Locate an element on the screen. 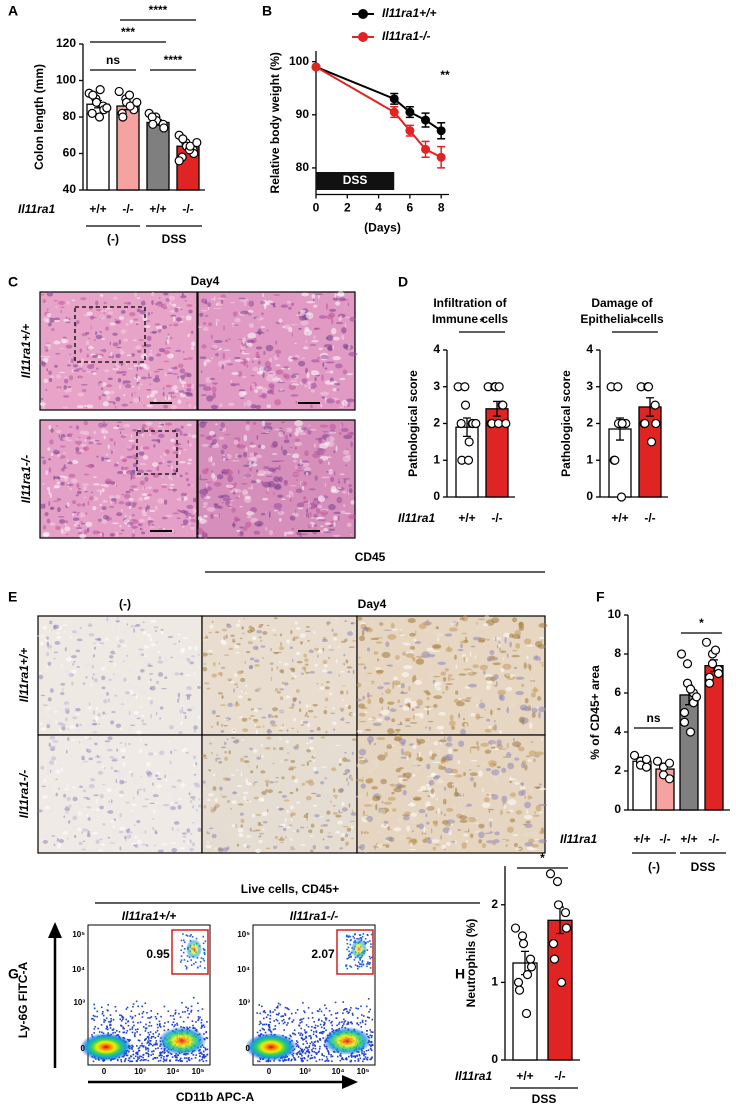  row-label: Il11ra1-/- is located at coordinates (26, 479).